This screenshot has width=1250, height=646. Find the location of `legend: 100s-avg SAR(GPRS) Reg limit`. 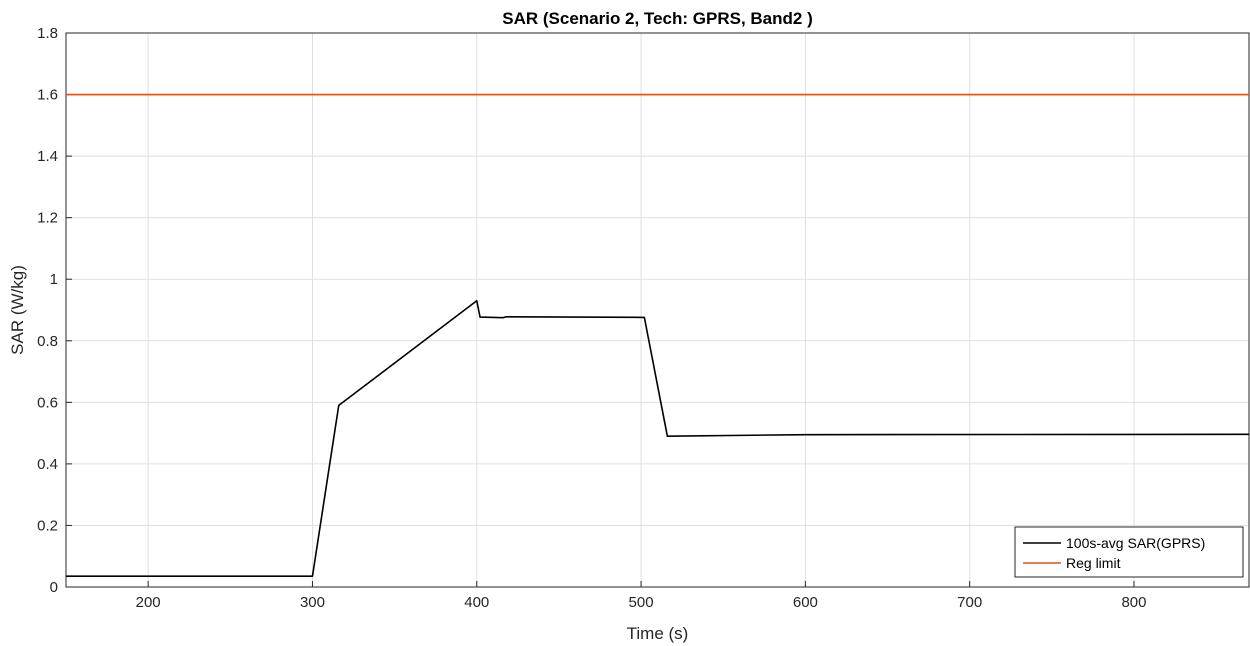

legend: 100s-avg SAR(GPRS) Reg limit is located at coordinates (1129, 552).